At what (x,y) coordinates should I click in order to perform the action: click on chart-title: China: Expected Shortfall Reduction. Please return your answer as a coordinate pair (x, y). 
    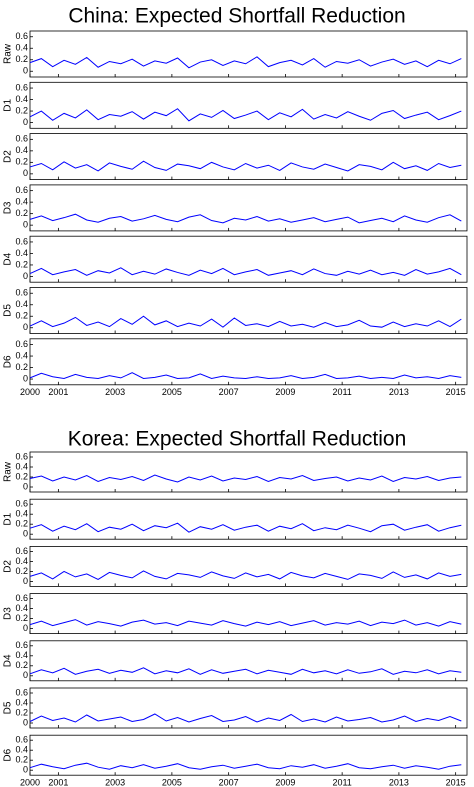
    Looking at the image, I should click on (236, 16).